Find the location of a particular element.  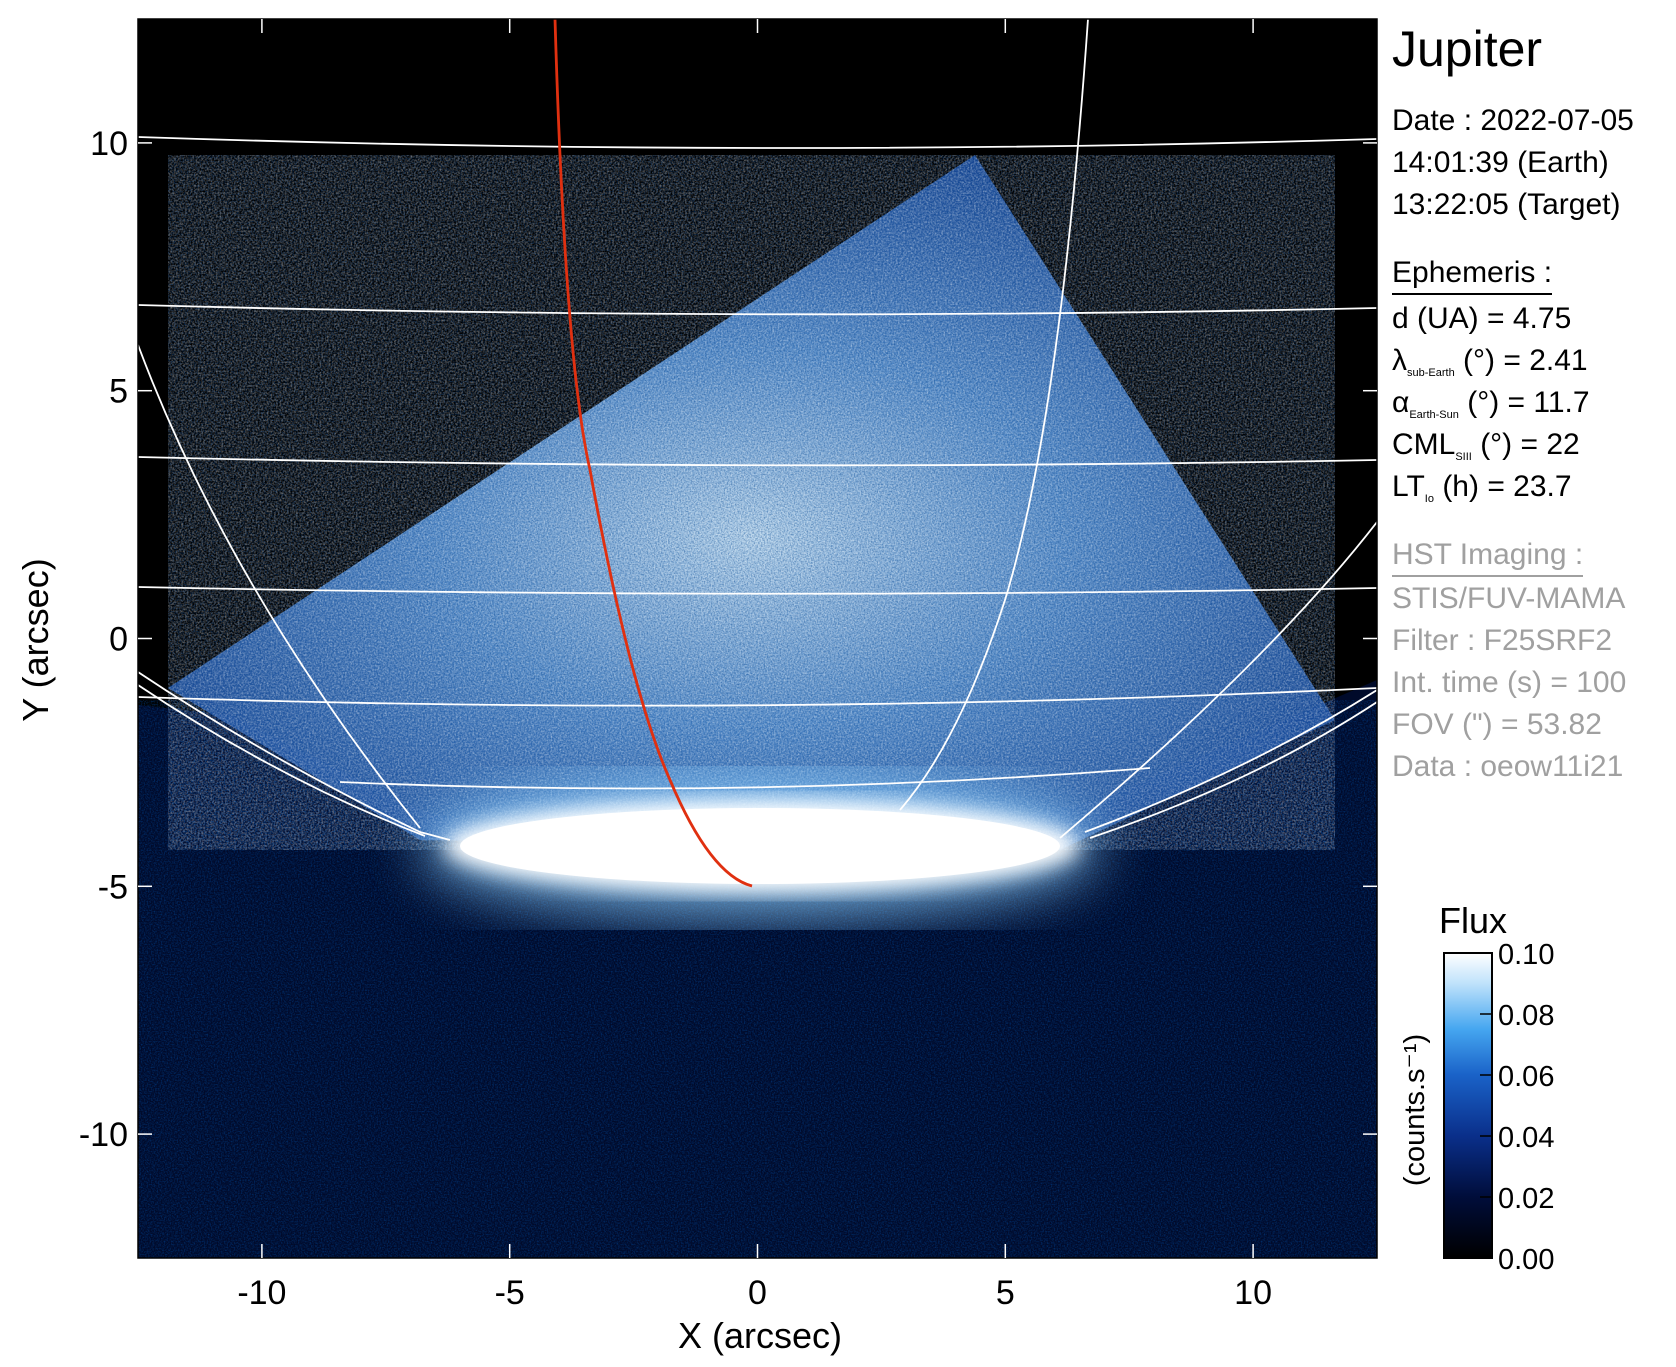

y-axis-label: Y (arcsec) is located at coordinates (35, 639).